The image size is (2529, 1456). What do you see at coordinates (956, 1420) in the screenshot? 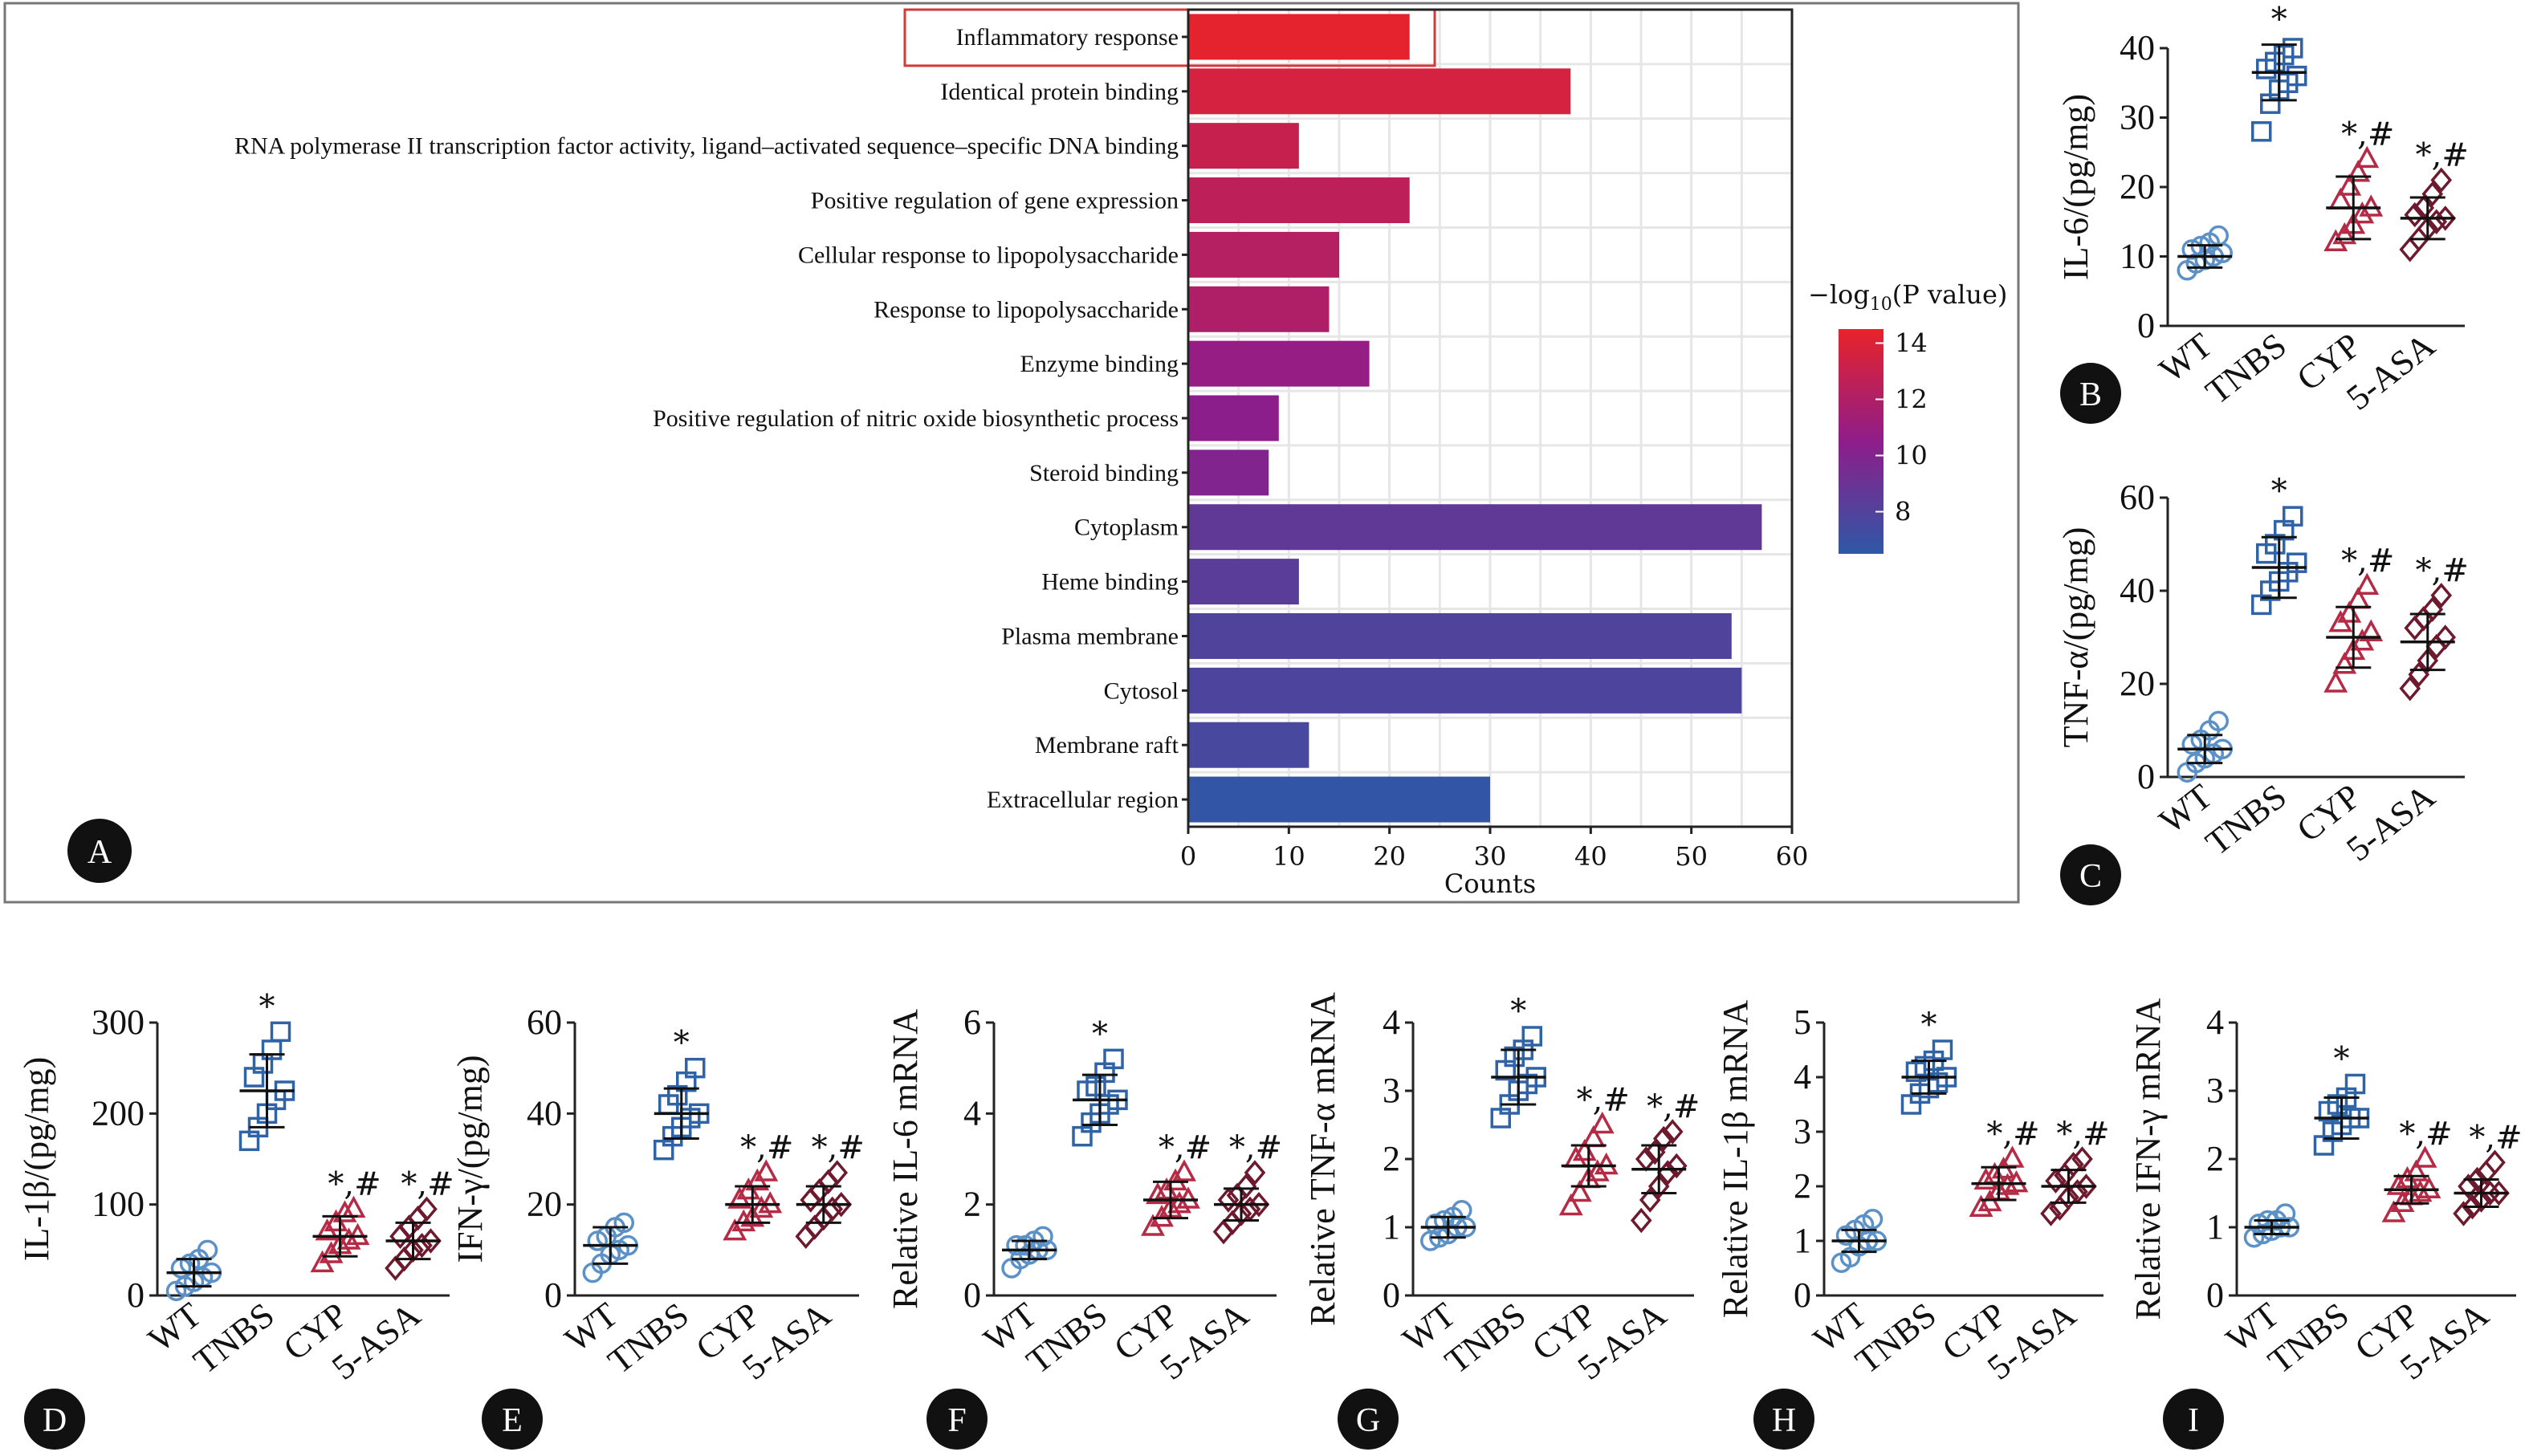
I see `panel-badge-f-label: F` at bounding box center [956, 1420].